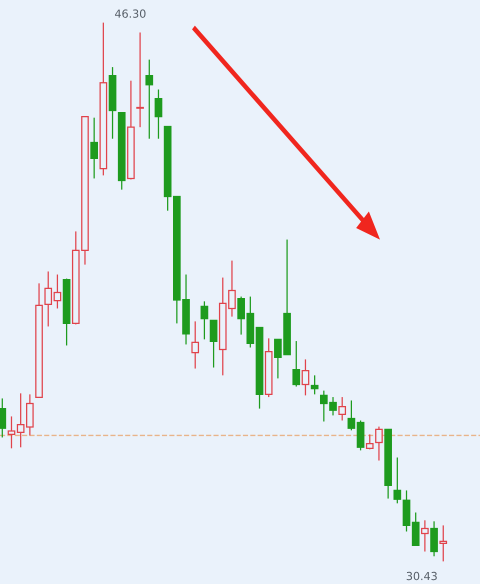 This screenshot has height=584, width=480. I want to click on text: 30.43, so click(421, 576).